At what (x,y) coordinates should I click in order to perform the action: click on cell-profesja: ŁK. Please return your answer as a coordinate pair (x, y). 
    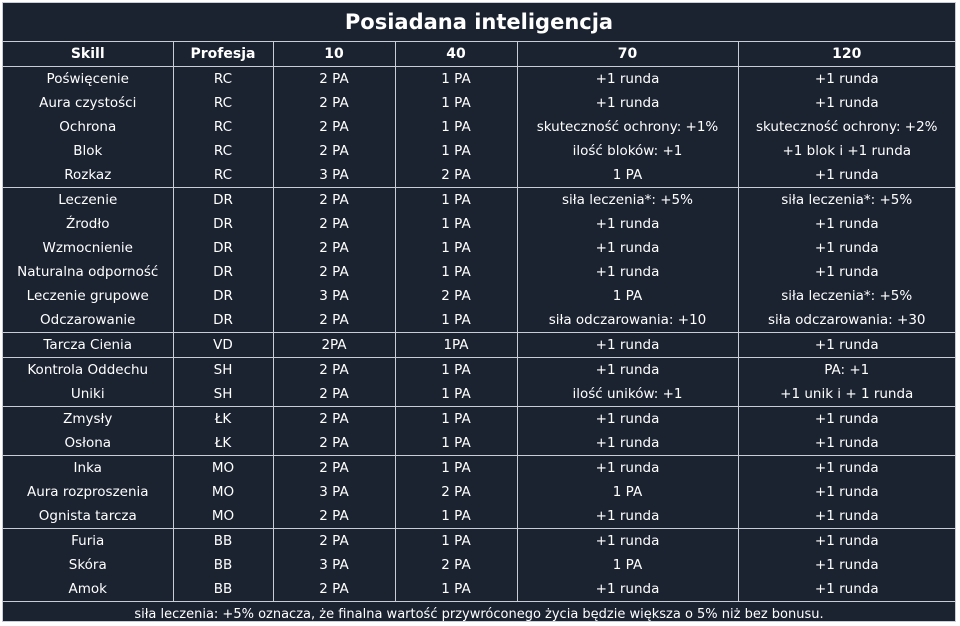
    Looking at the image, I should click on (222, 443).